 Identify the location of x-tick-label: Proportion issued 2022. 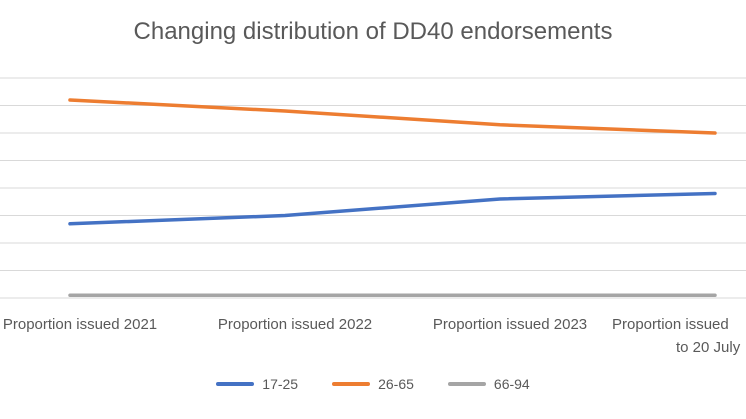
(295, 324).